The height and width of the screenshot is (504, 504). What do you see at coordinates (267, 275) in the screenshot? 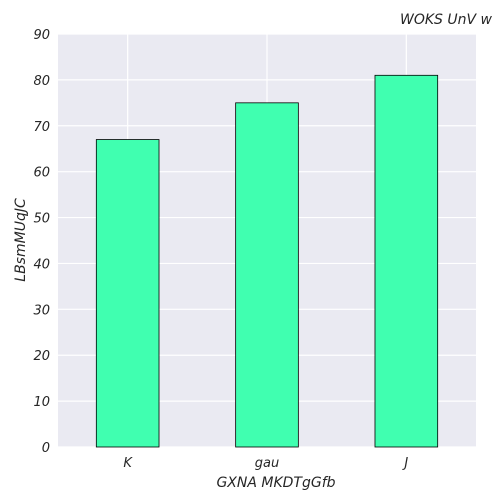
I see `bar-gau` at bounding box center [267, 275].